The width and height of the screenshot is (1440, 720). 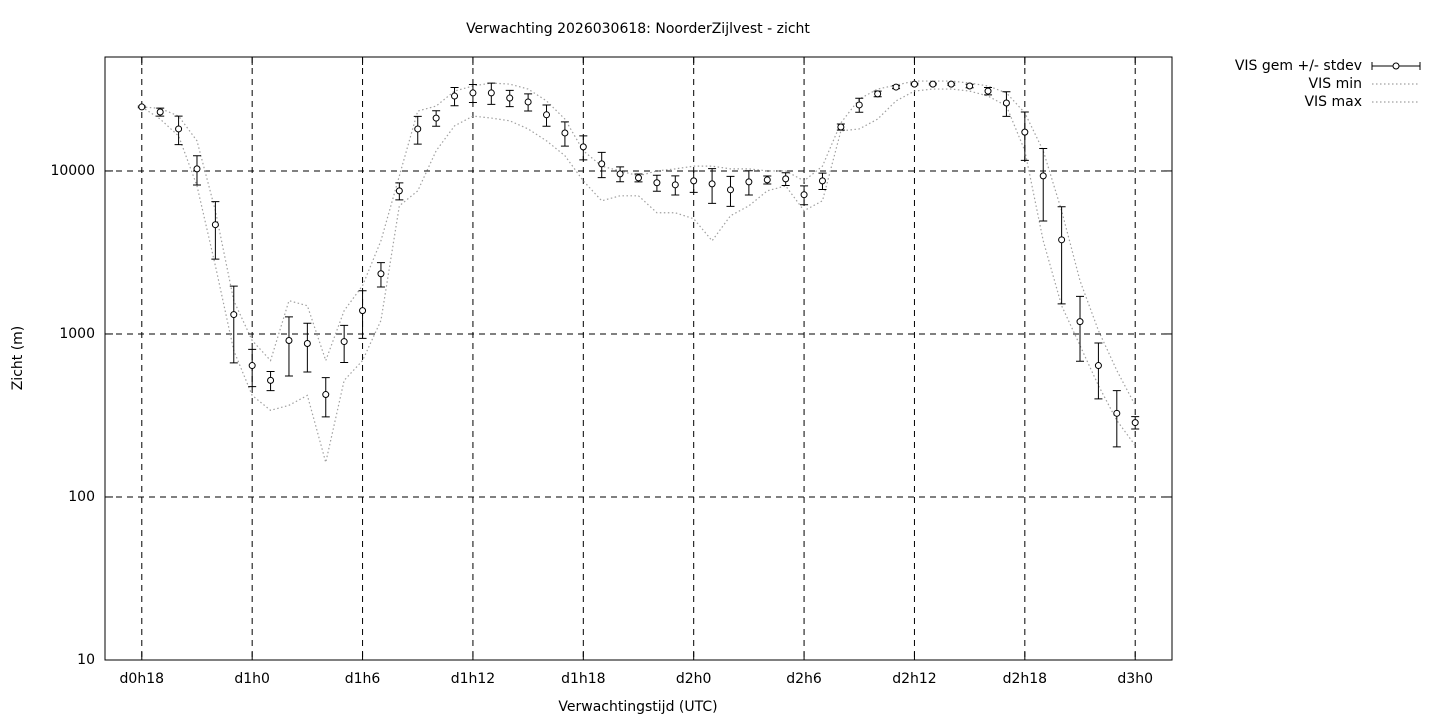 What do you see at coordinates (363, 679) in the screenshot?
I see `x-tick-label: d1h6` at bounding box center [363, 679].